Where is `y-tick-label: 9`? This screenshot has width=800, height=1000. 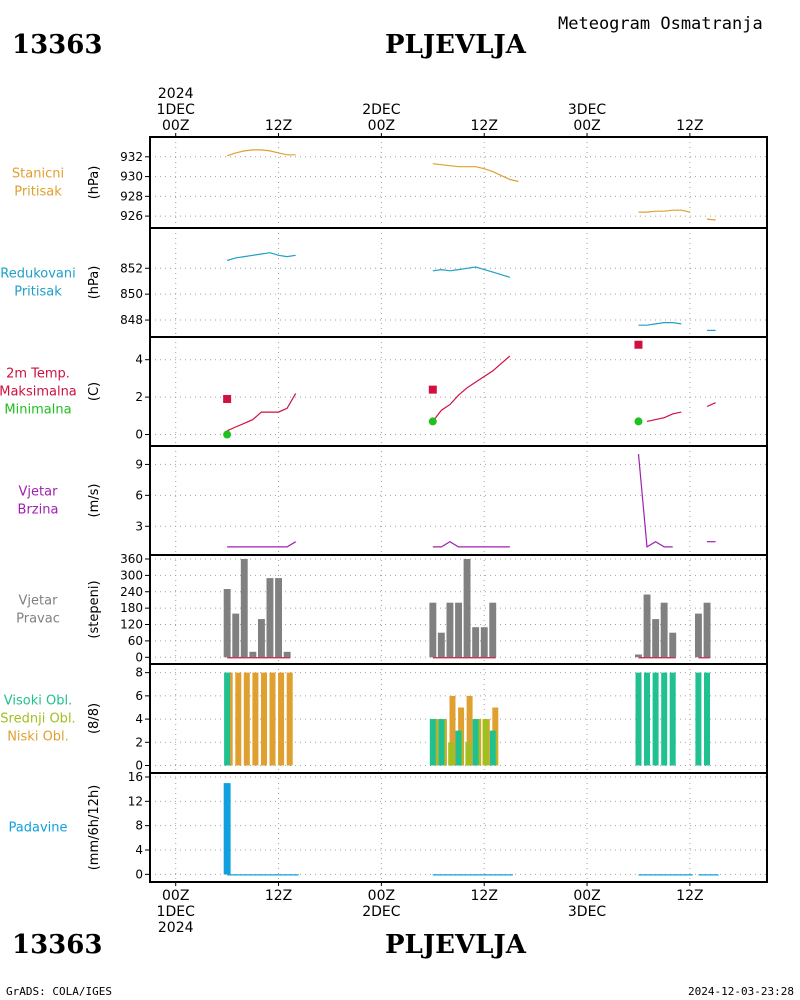
y-tick-label: 9 is located at coordinates (139, 464).